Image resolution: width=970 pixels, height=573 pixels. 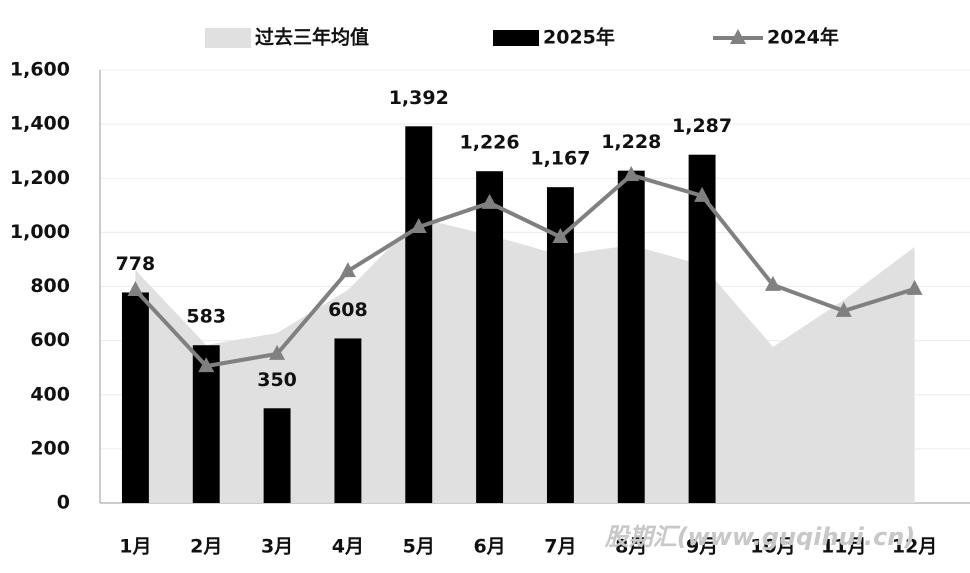 What do you see at coordinates (702, 126) in the screenshot?
I see `data-label: 1,287` at bounding box center [702, 126].